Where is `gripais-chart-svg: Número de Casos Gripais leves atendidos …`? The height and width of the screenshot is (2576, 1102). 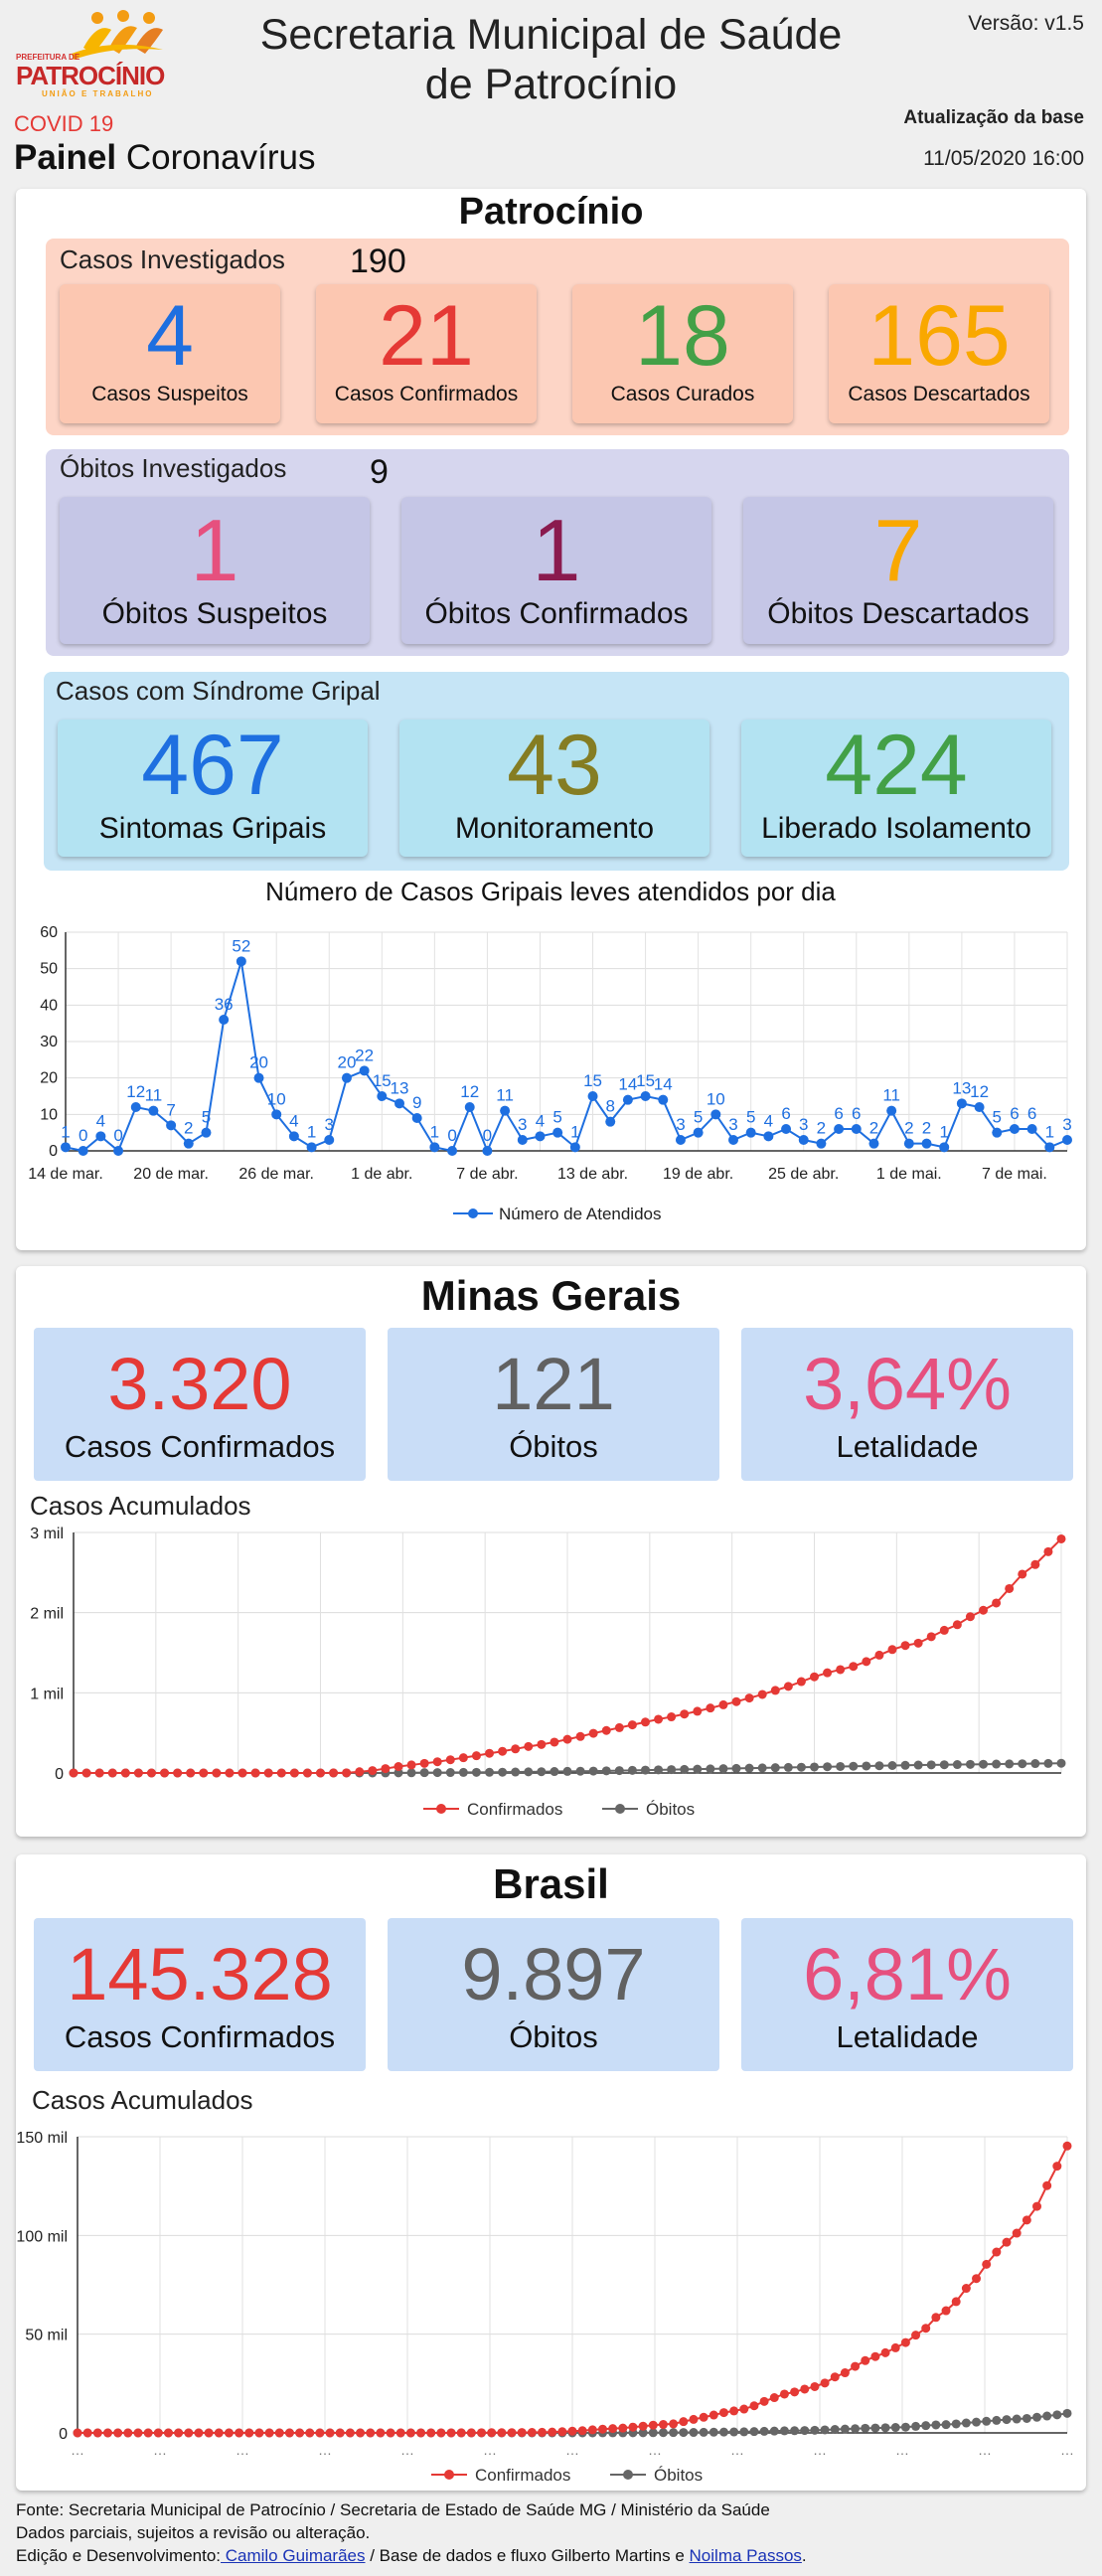
gripais-chart-svg: Número de Casos Gripais leves atendidos … is located at coordinates (550, 1050).